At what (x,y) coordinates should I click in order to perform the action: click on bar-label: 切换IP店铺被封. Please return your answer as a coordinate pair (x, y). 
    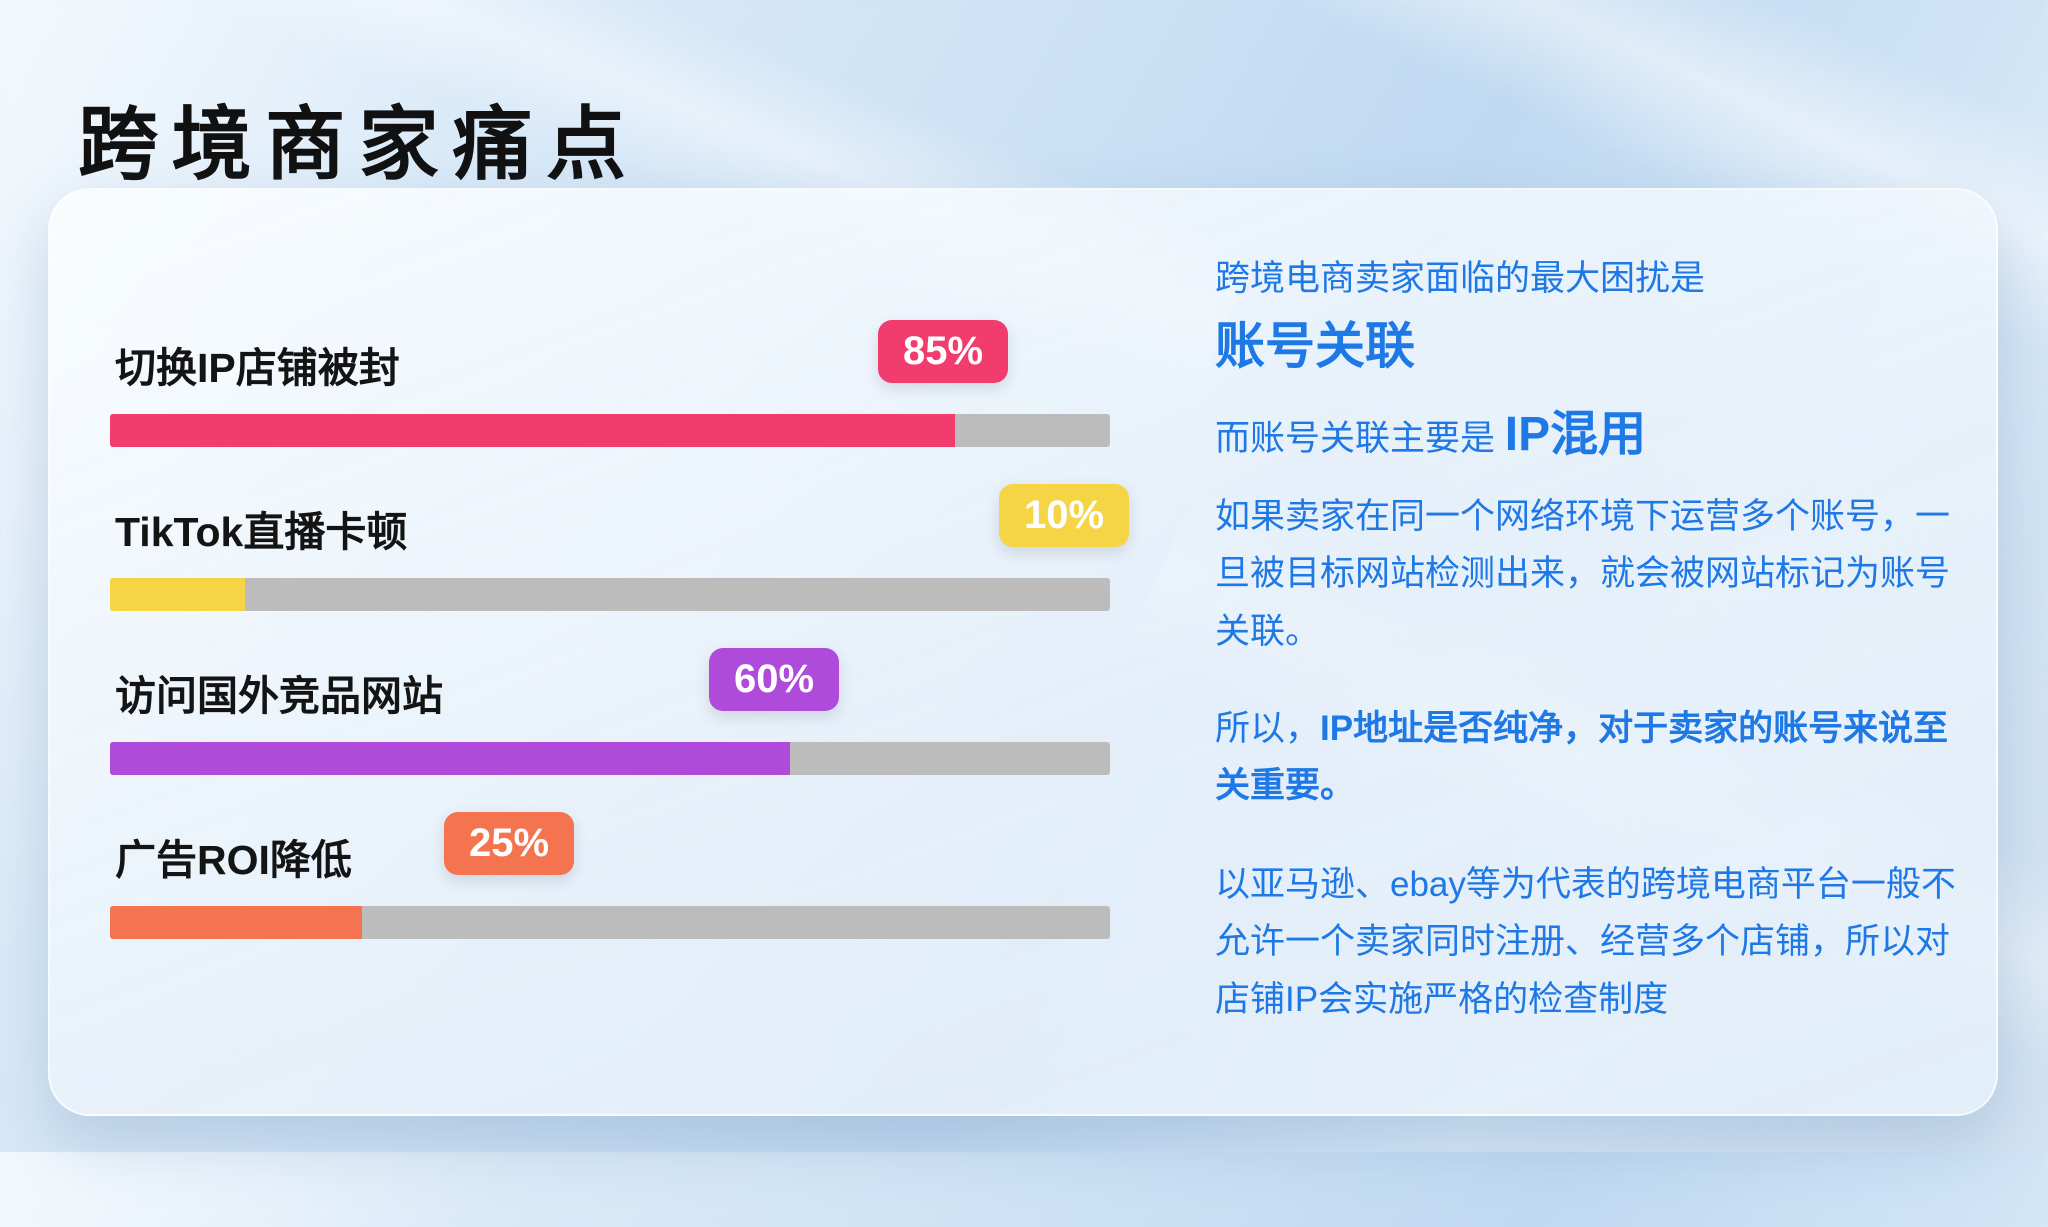
    Looking at the image, I should click on (257, 368).